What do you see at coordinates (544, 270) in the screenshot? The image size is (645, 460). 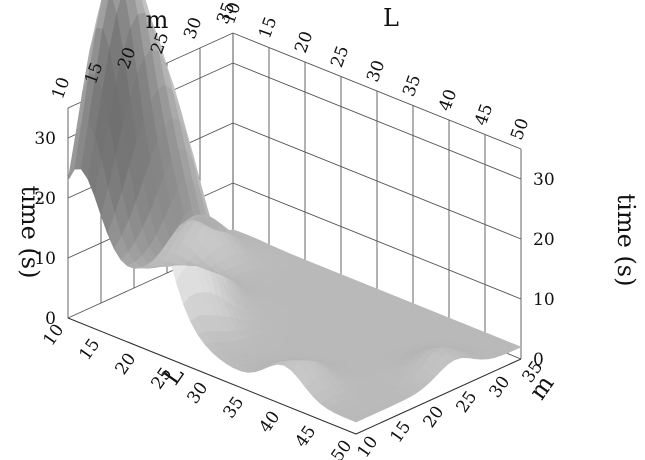 I see `time-axis-right-ticks: 0 10 20 30` at bounding box center [544, 270].